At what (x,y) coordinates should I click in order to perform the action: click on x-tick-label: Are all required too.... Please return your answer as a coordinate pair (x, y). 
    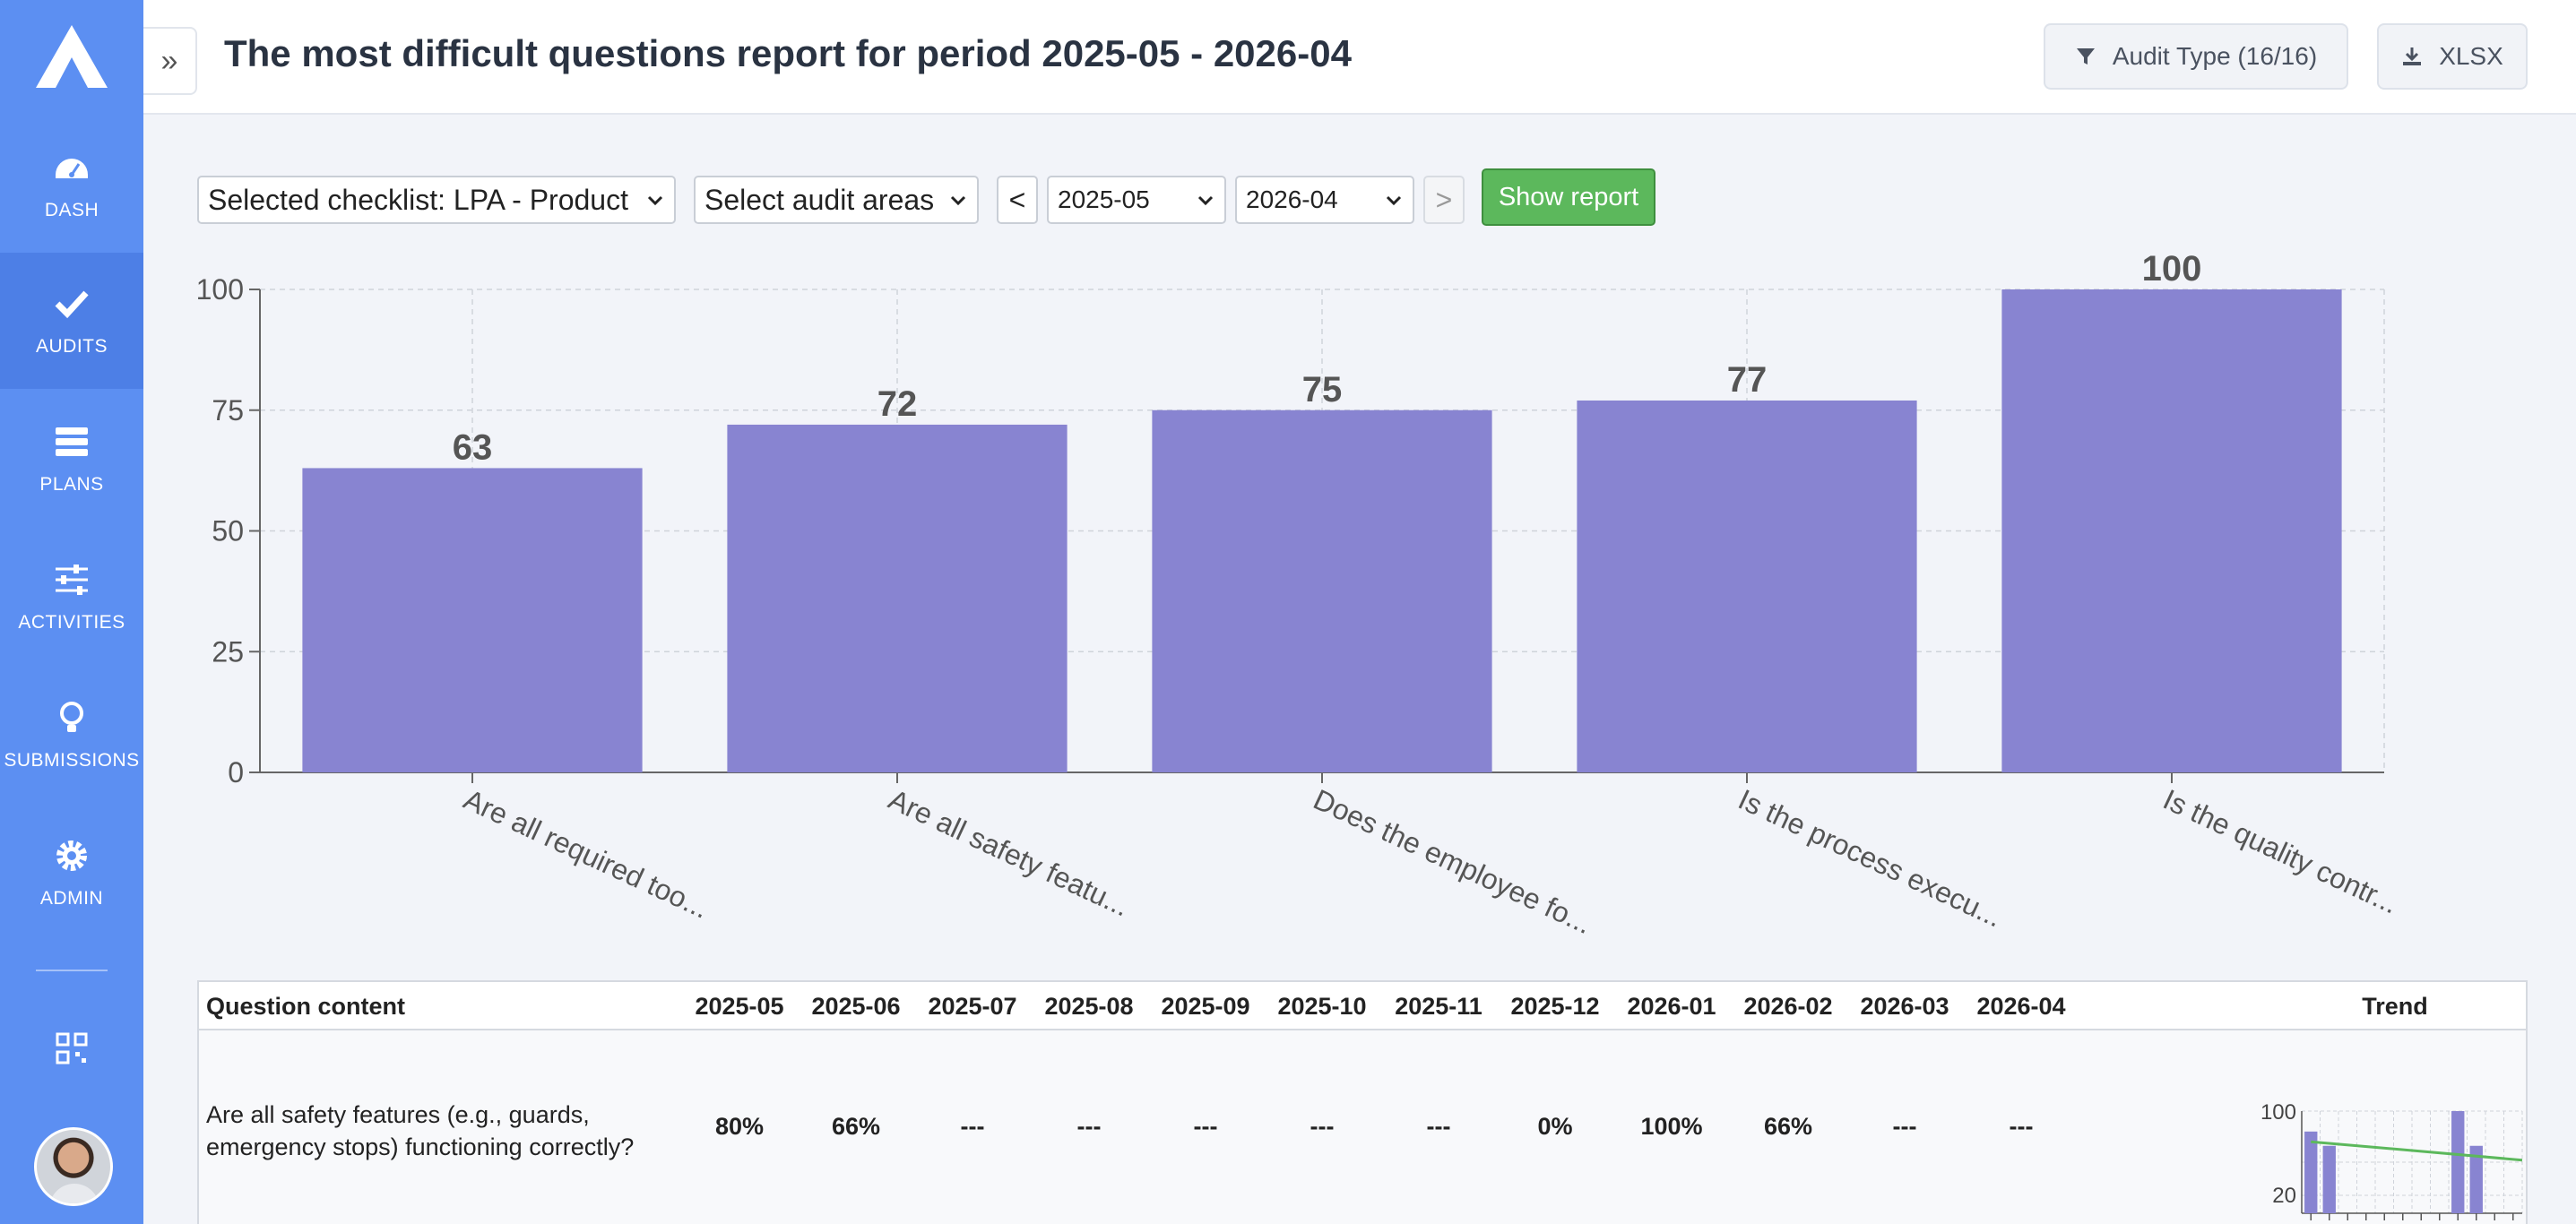
    Looking at the image, I should click on (586, 854).